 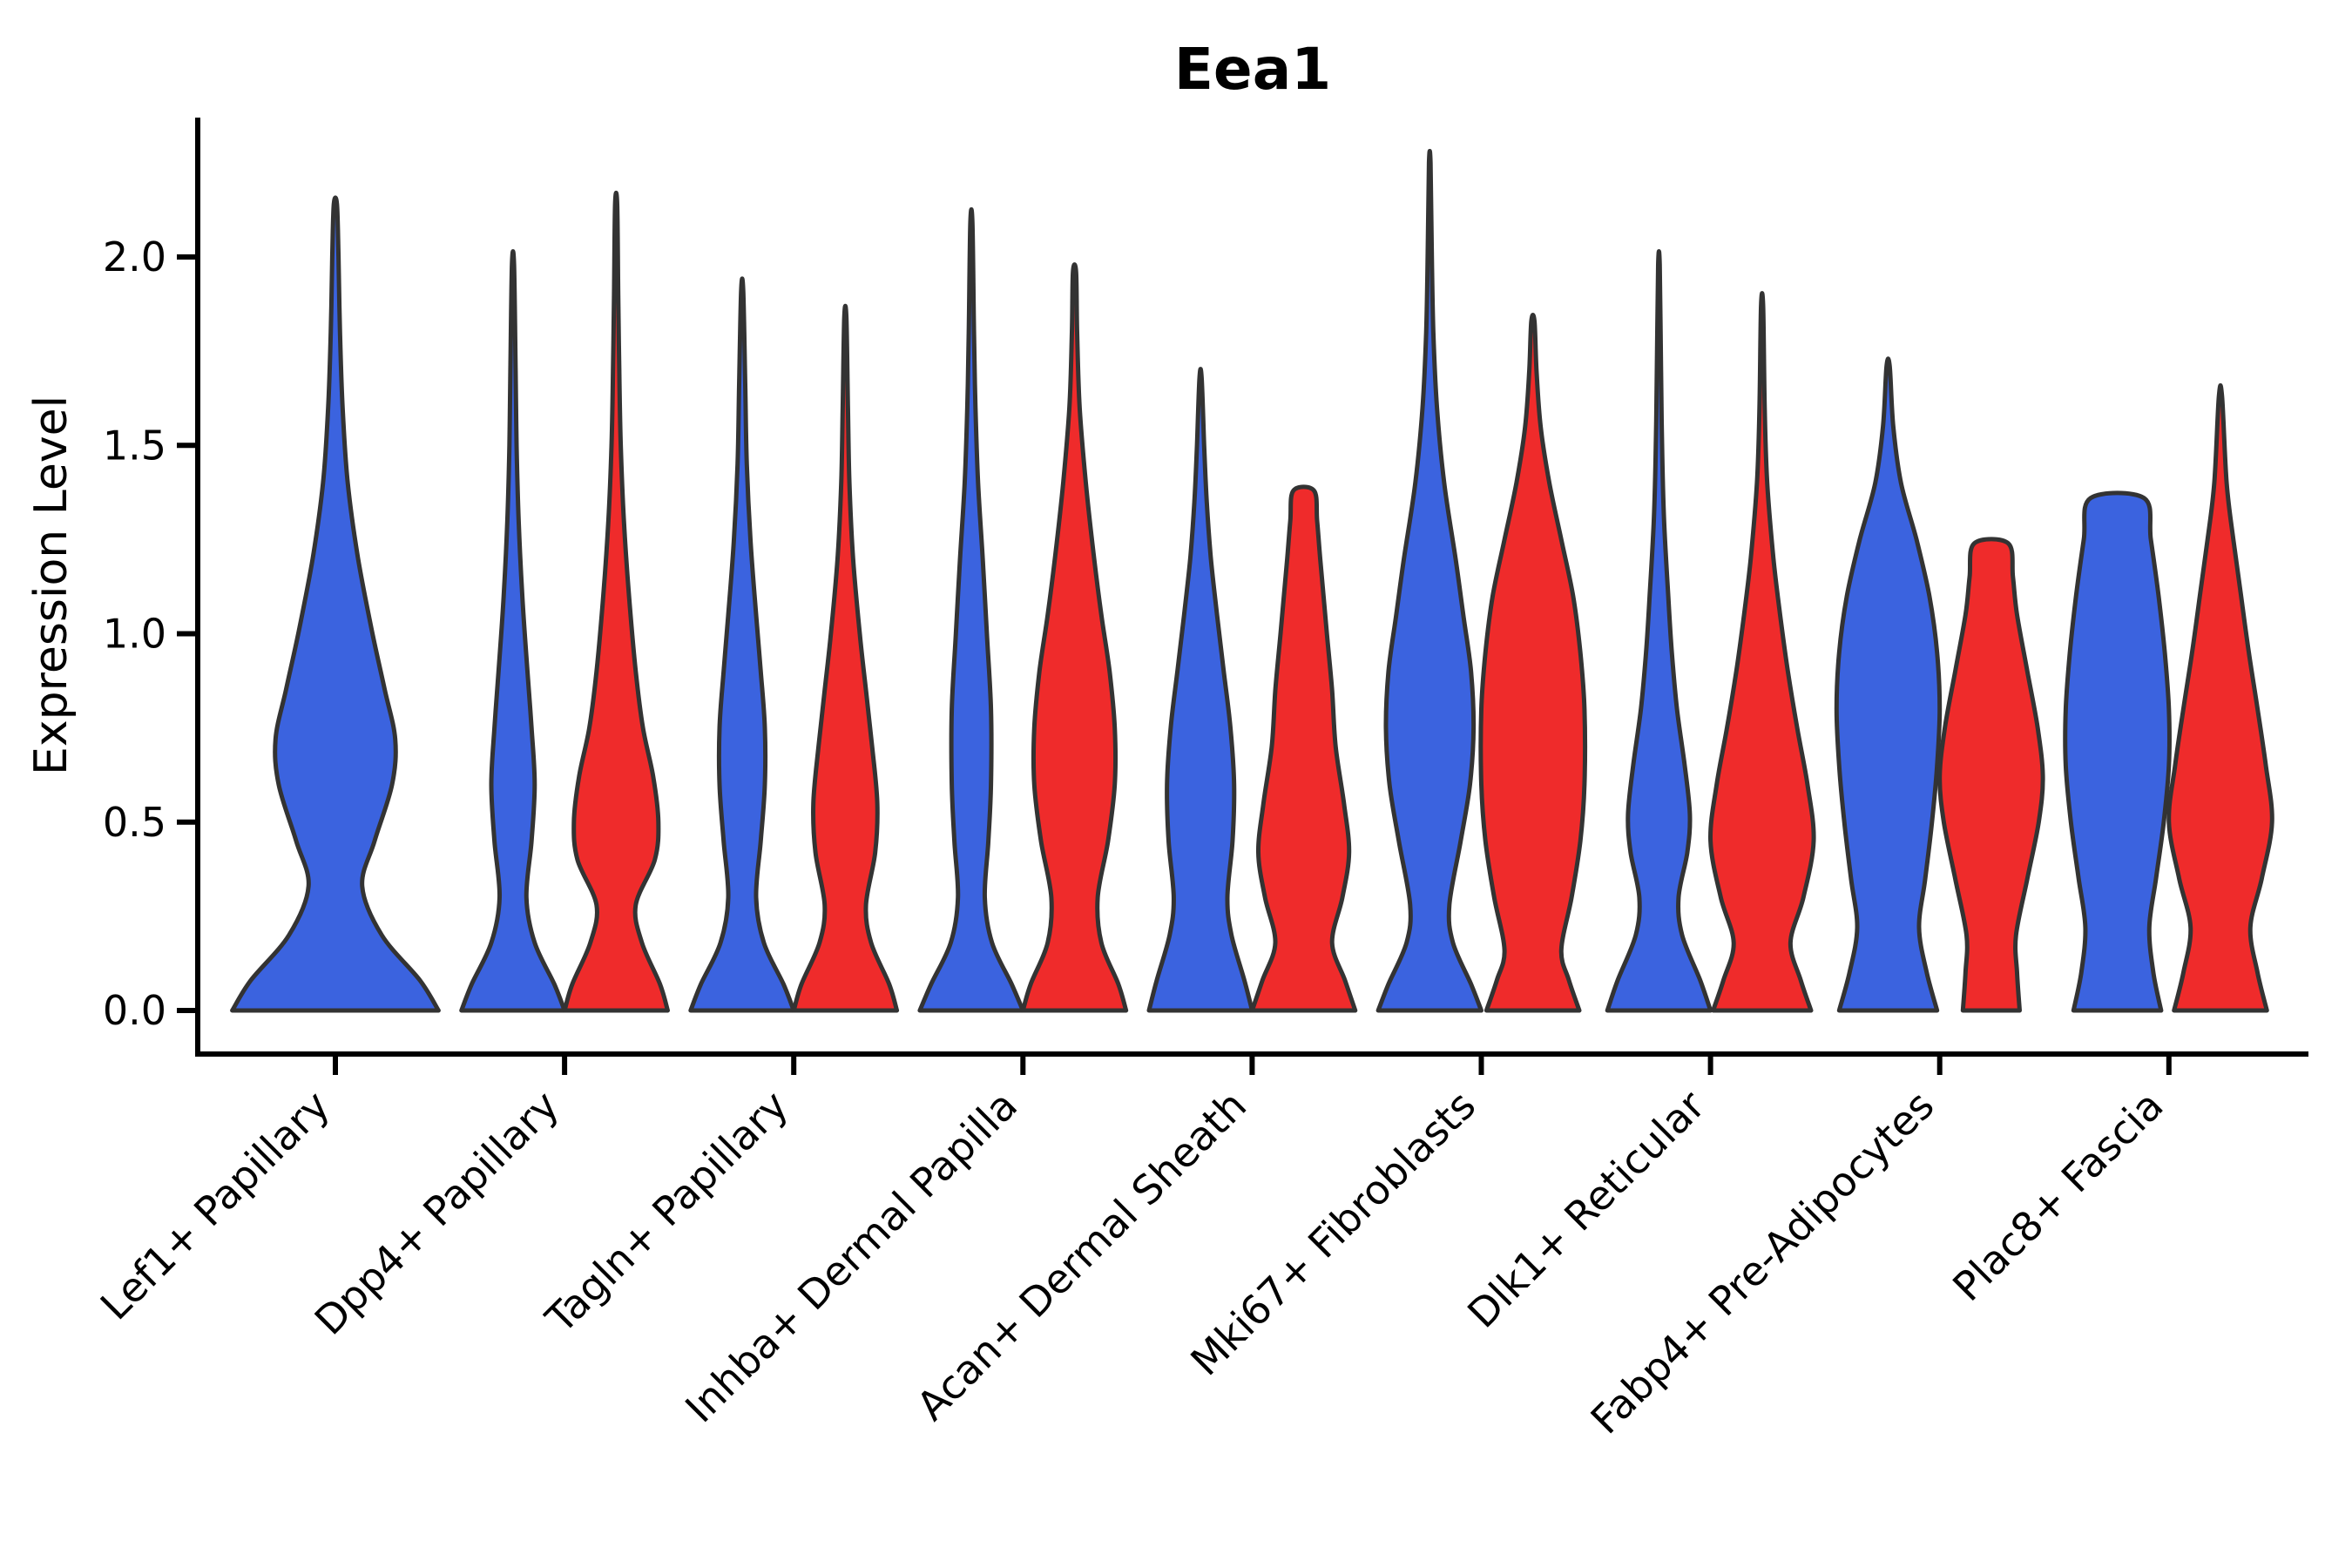 What do you see at coordinates (742, 644) in the screenshot?
I see `violin-tagln-papillary-blue` at bounding box center [742, 644].